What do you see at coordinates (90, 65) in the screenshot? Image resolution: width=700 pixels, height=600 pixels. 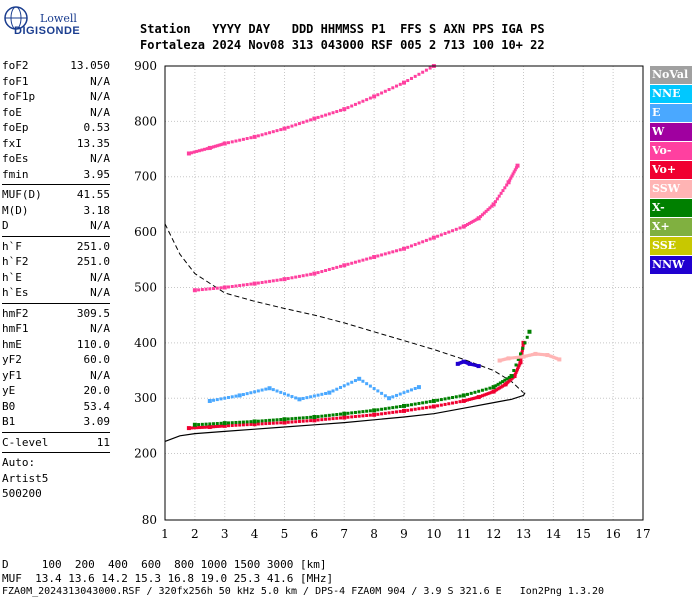 I see `param-value: 13.050` at bounding box center [90, 65].